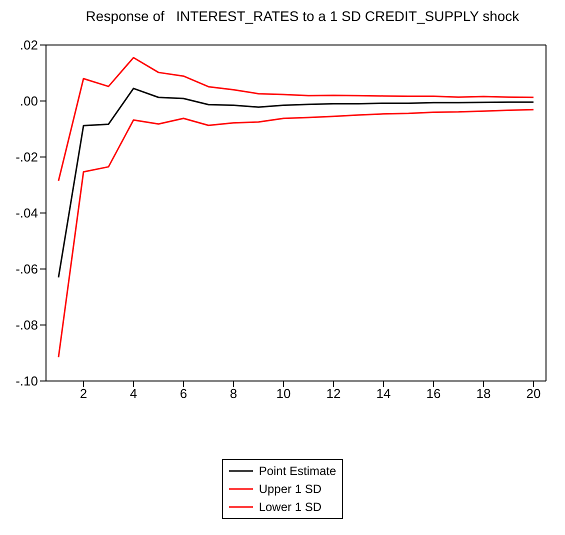  Describe the element at coordinates (27, 157) in the screenshot. I see `y-tick-label: -.02` at that location.